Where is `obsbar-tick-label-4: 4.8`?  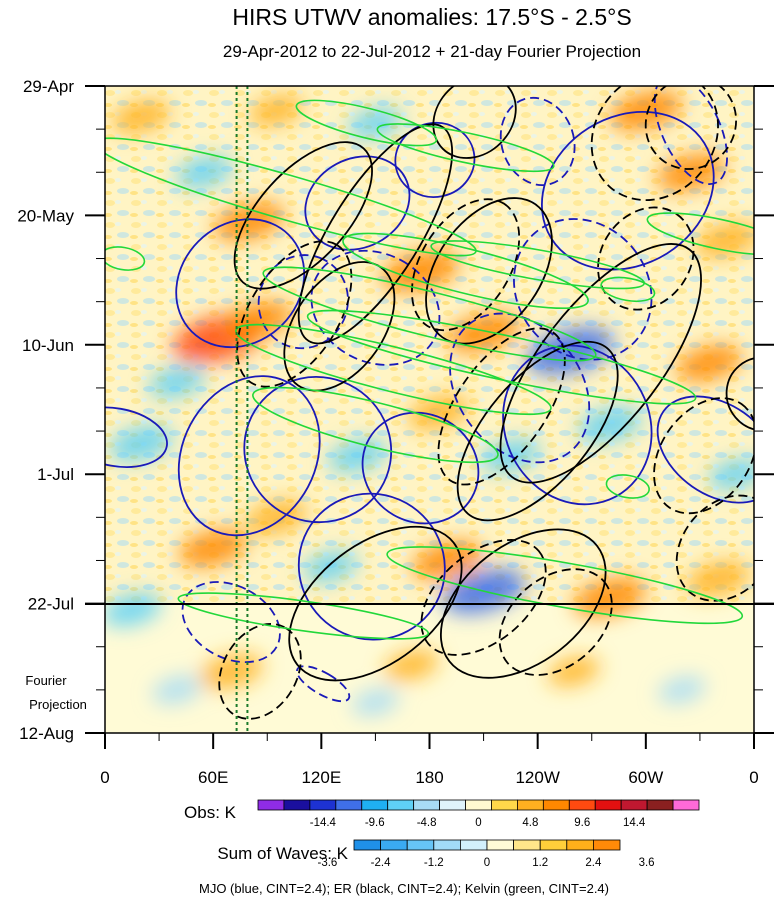 obsbar-tick-label-4: 4.8 is located at coordinates (530, 823).